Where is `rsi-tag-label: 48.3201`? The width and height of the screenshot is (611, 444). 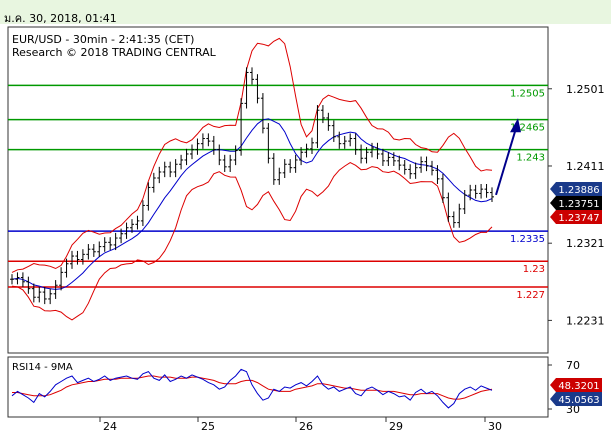 rsi-tag-label: 48.3201 is located at coordinates (578, 386).